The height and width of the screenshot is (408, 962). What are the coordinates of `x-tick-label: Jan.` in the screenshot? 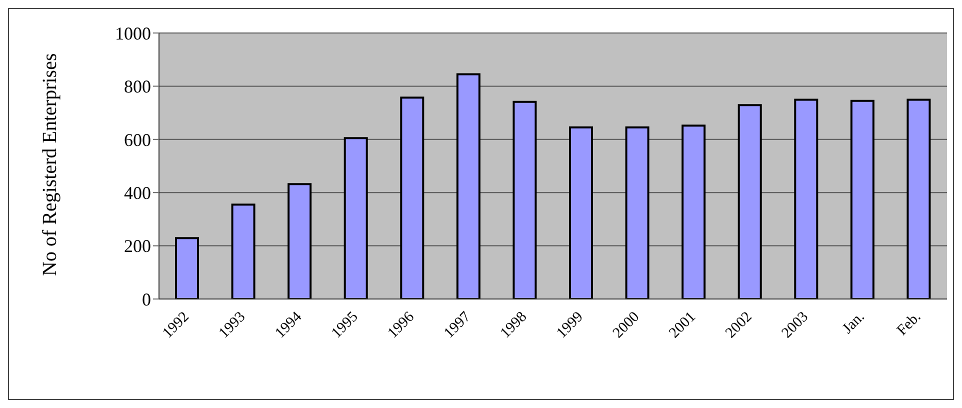 It's located at (854, 323).